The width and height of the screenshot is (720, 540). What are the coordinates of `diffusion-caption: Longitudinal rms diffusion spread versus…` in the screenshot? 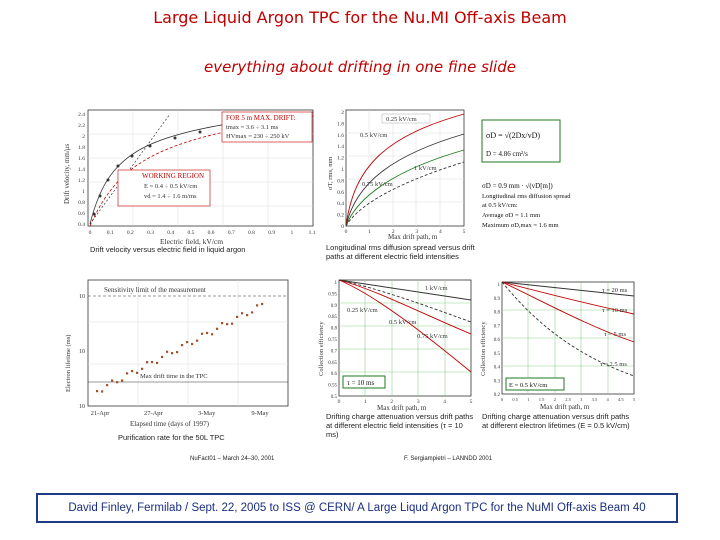 It's located at (400, 252).